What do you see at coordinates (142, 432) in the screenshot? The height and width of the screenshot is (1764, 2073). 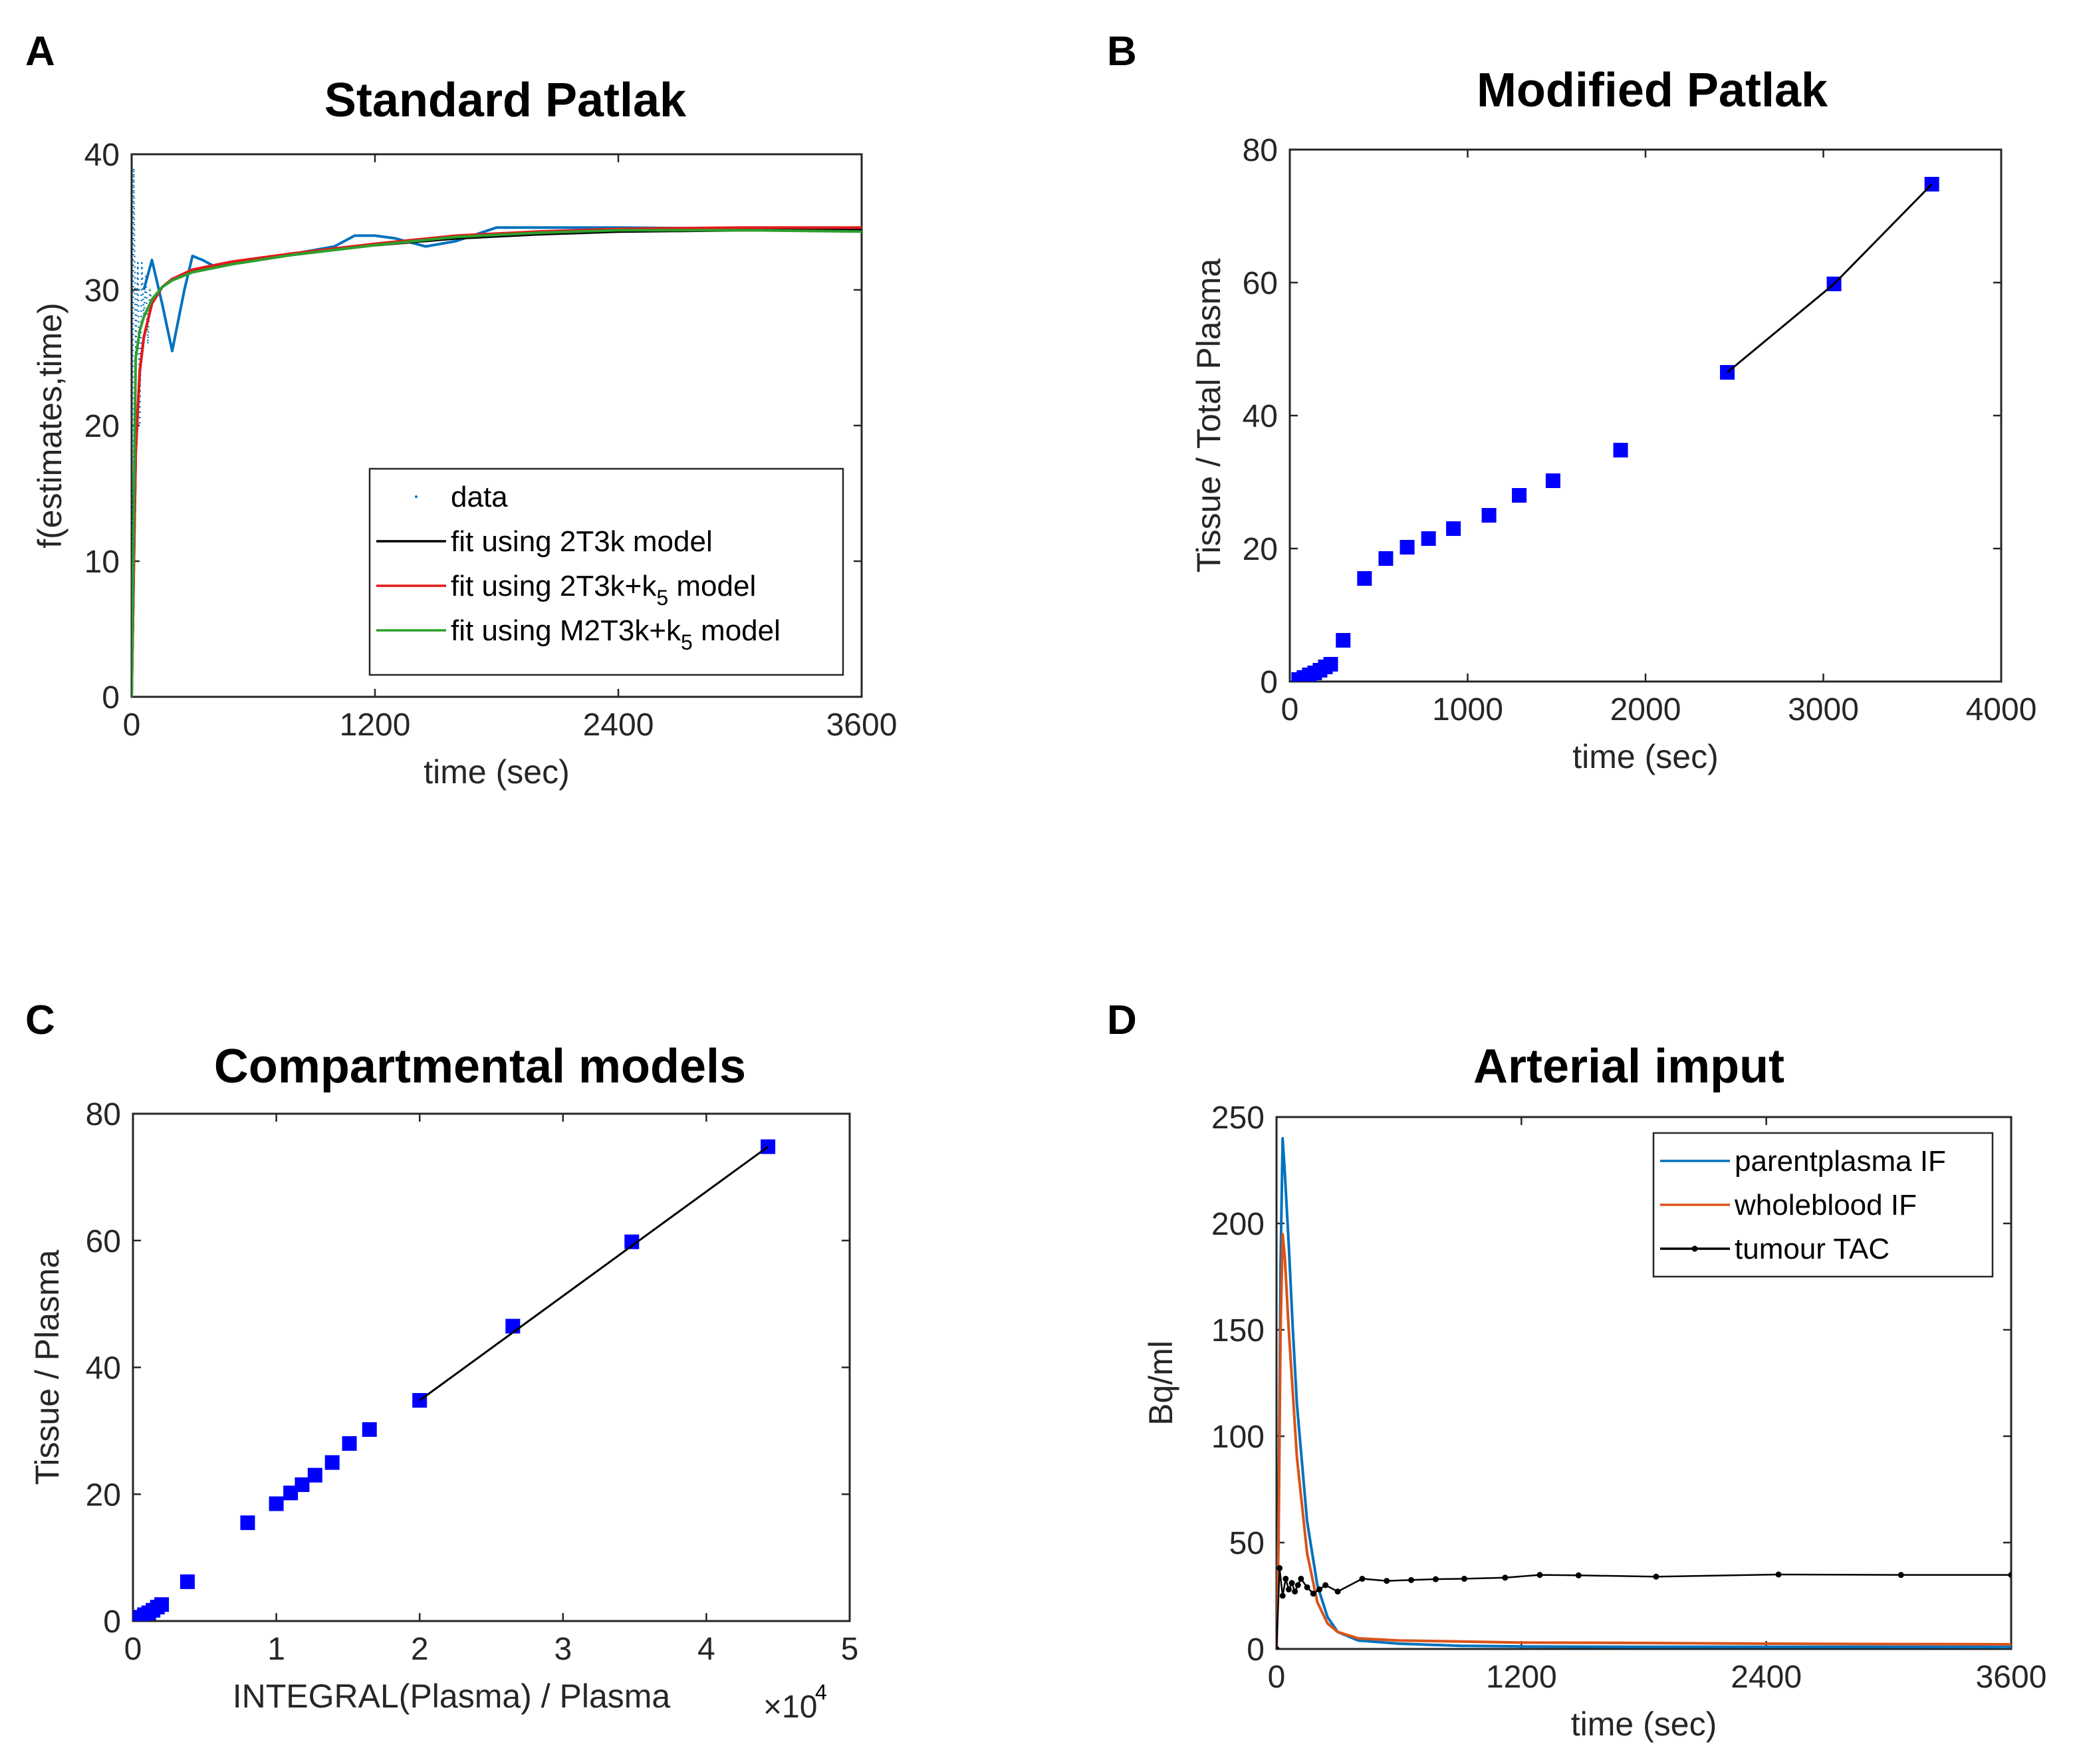 I see `series-line-data` at bounding box center [142, 432].